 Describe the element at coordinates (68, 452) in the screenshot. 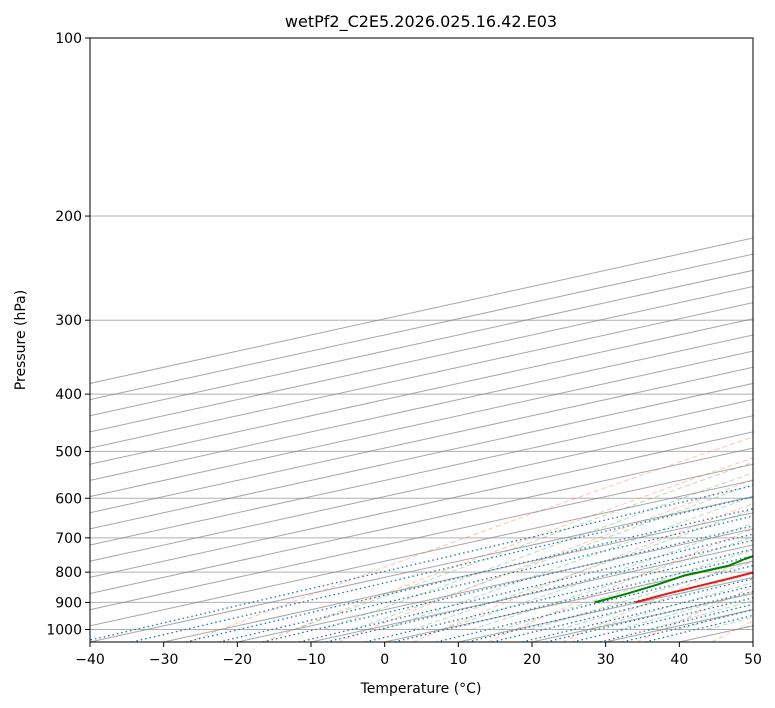

I see `y-tick-label: 500` at that location.